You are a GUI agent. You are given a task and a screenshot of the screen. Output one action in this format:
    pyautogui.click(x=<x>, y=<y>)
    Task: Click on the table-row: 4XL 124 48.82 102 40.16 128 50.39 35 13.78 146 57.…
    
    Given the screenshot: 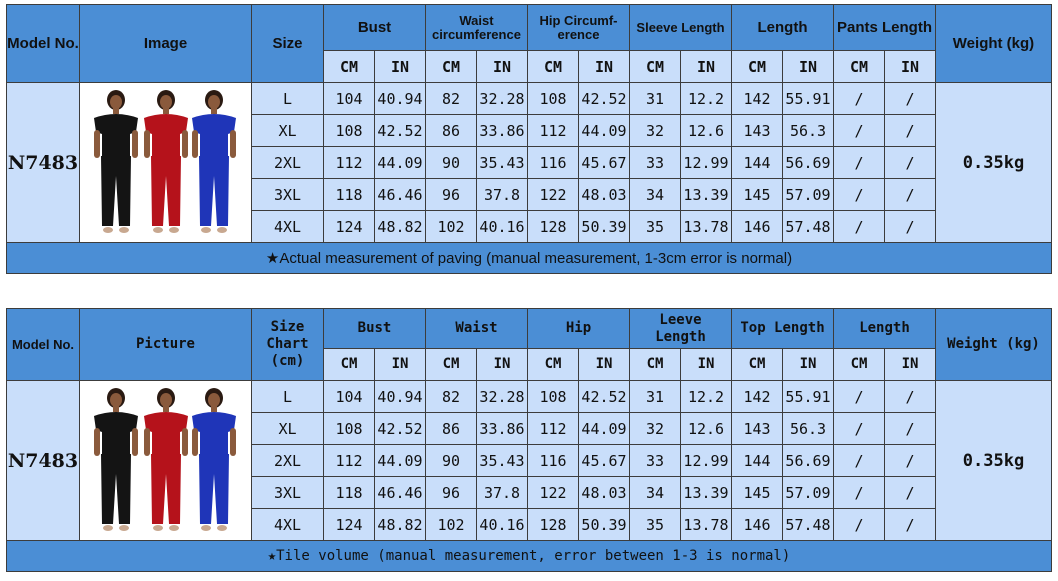 What is the action you would take?
    pyautogui.click(x=529, y=226)
    